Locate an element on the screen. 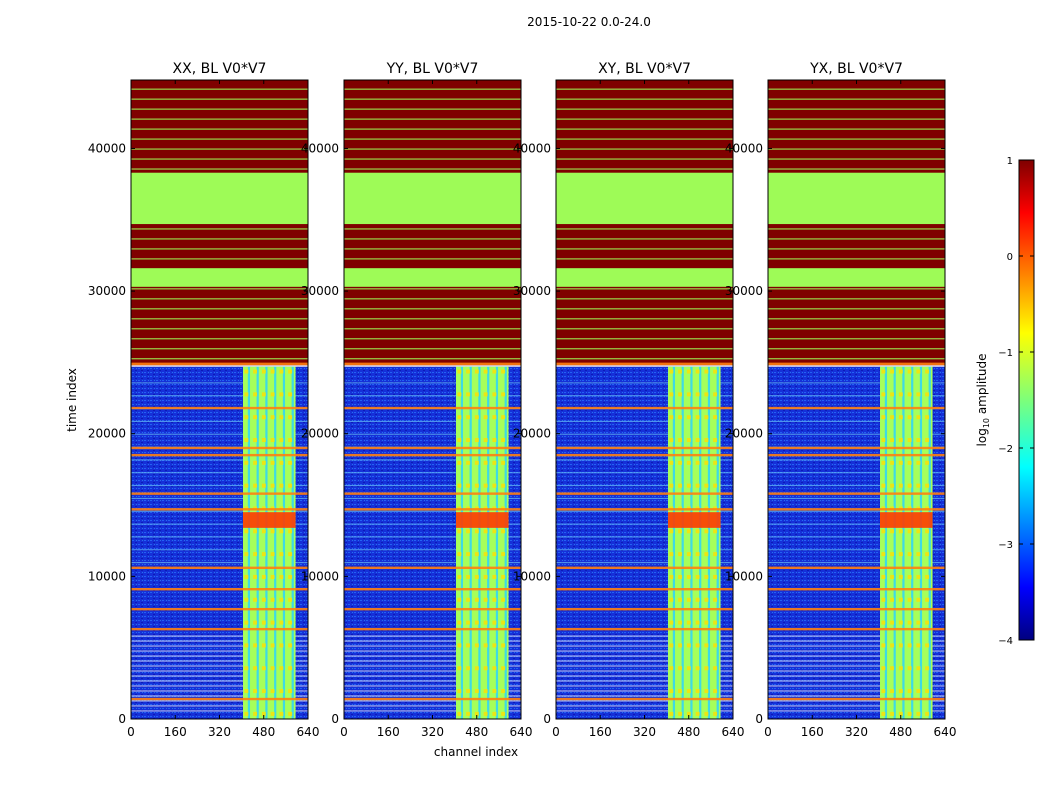  light-band is located at coordinates (856, 198).